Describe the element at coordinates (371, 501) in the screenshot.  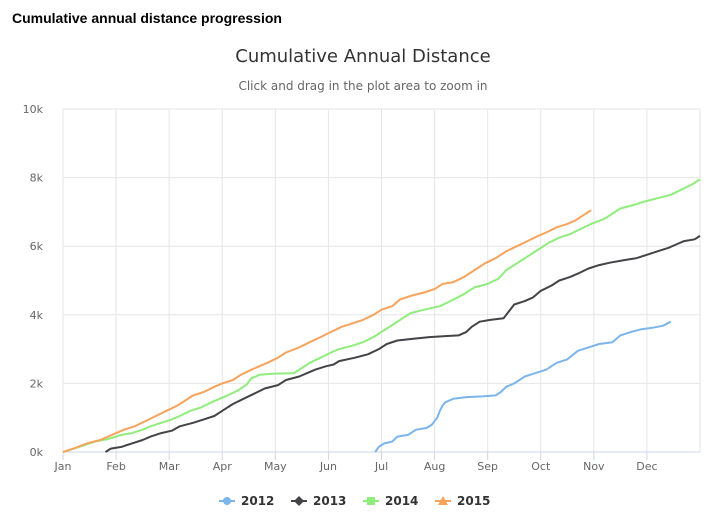
I see `legend-marker-square-icon` at that location.